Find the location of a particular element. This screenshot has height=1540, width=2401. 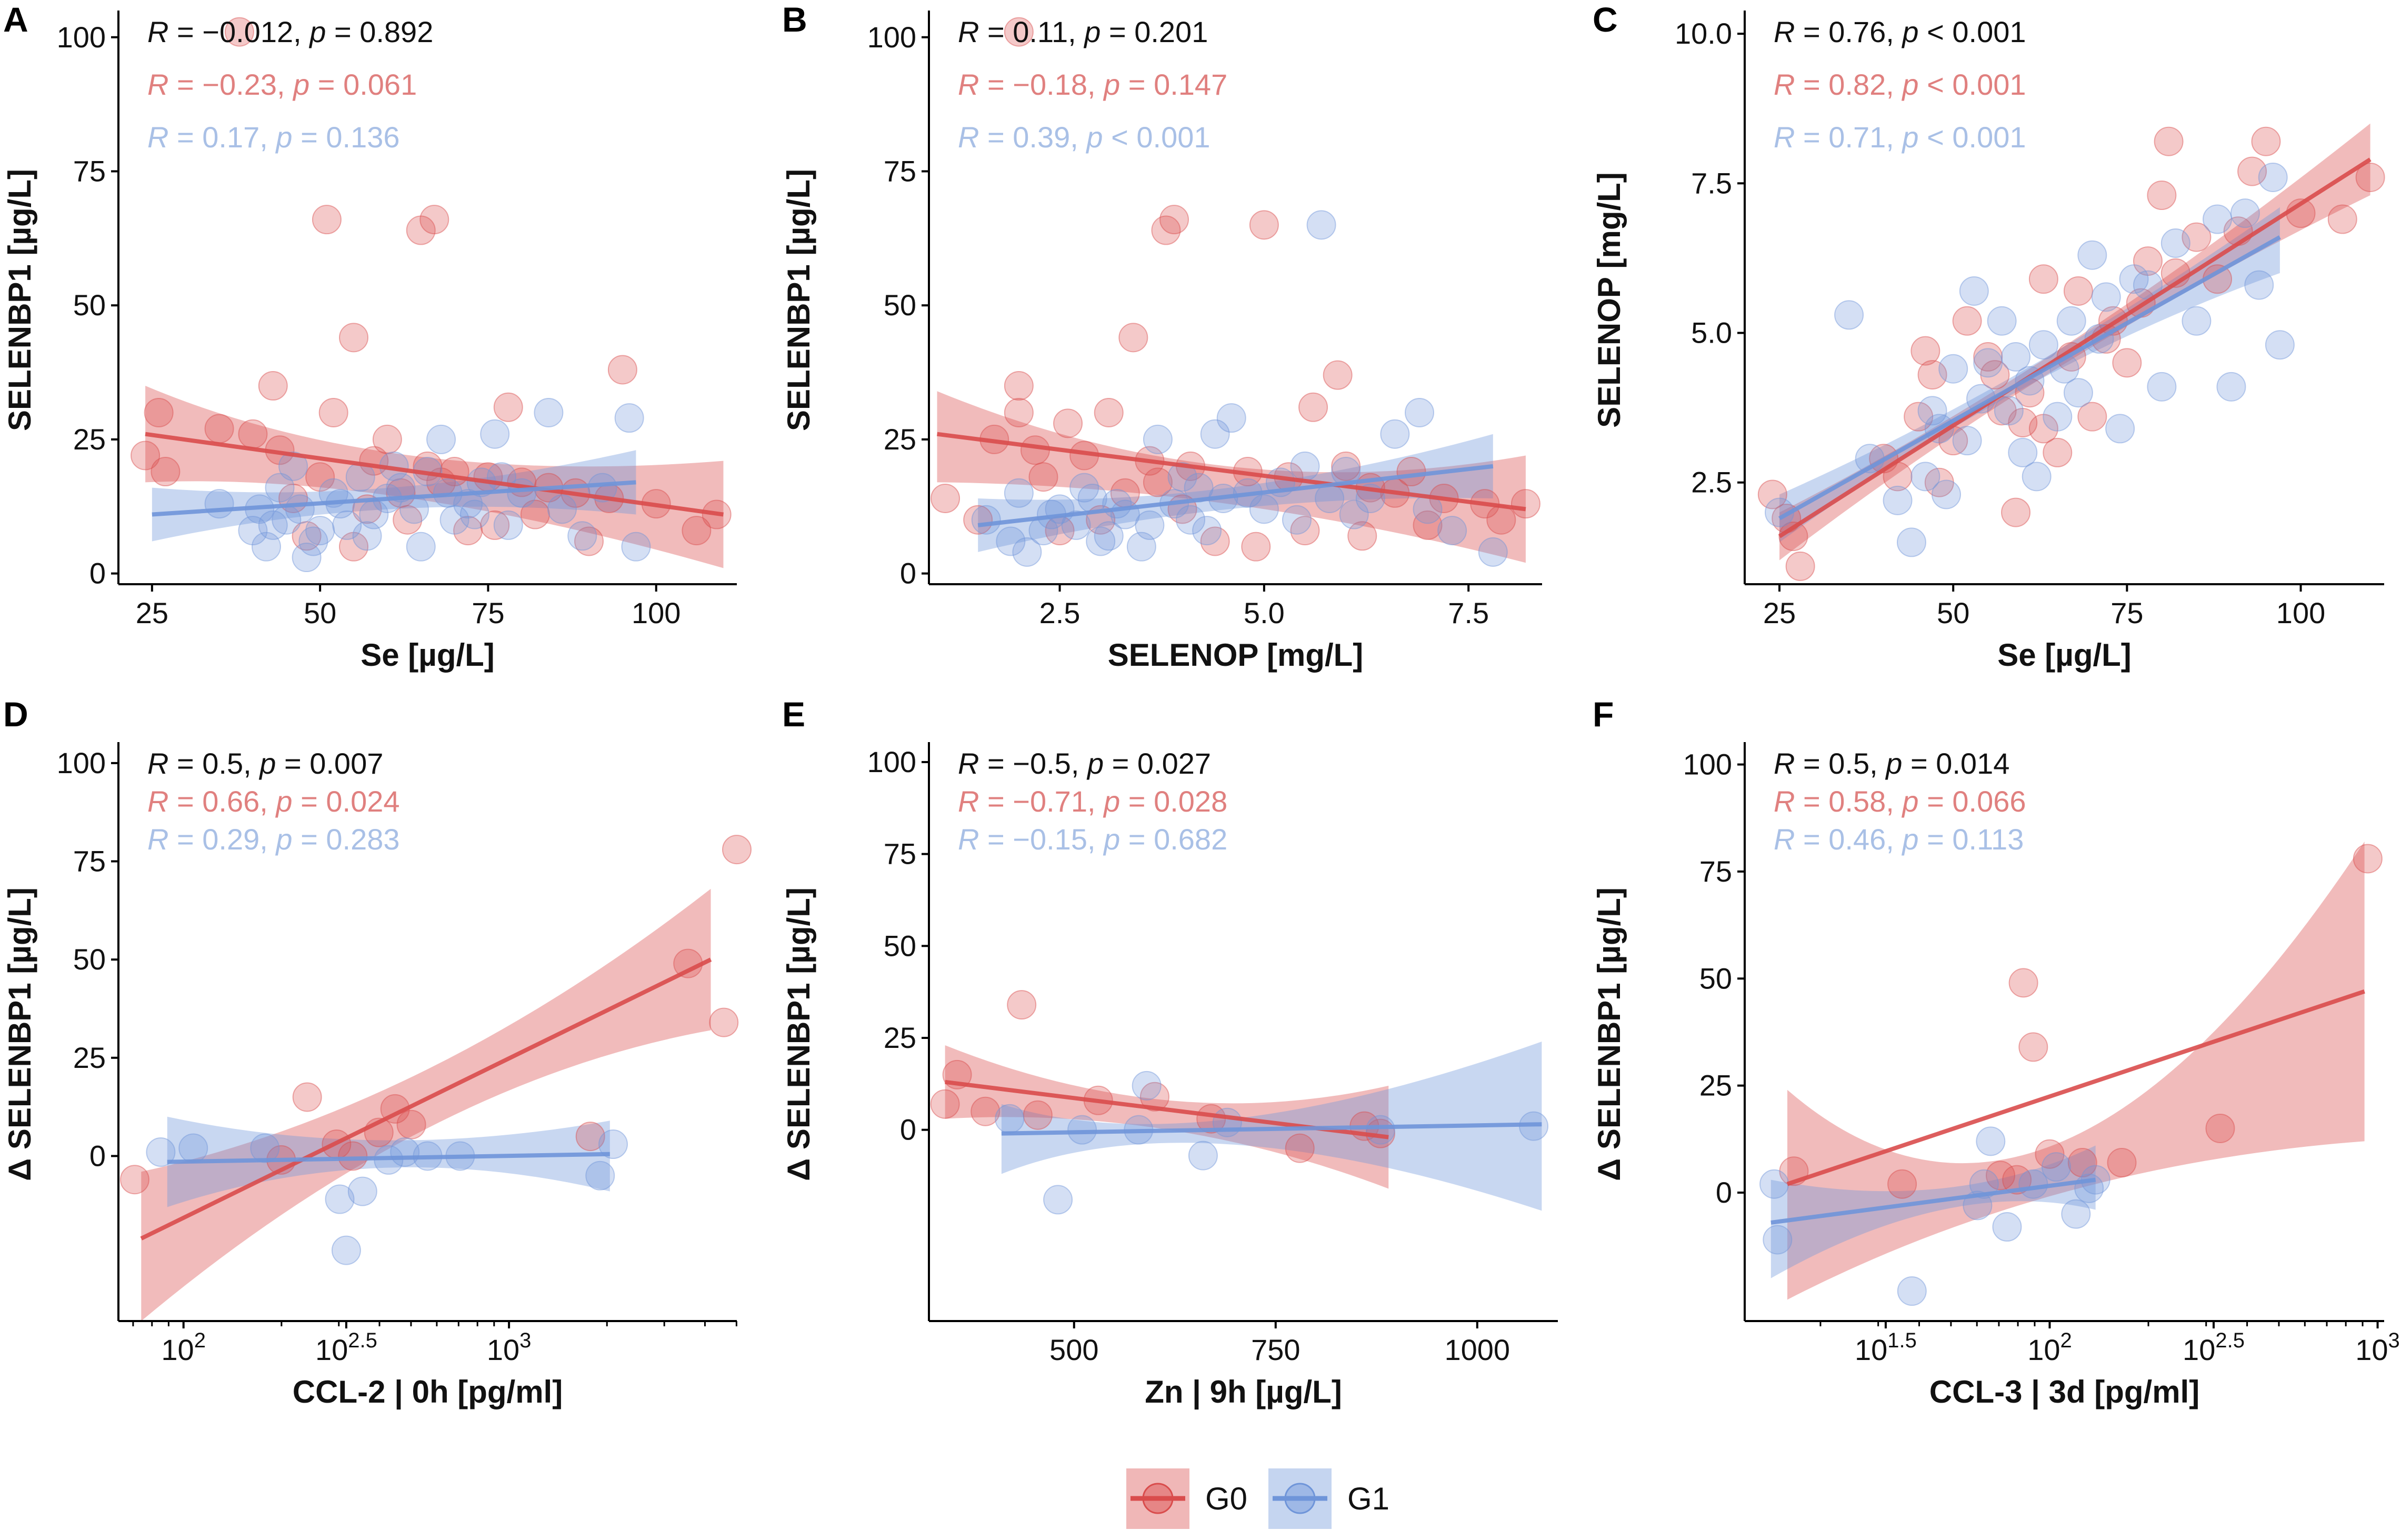

stat-g1: R = 0.71, p < 0.001 is located at coordinates (1900, 137).